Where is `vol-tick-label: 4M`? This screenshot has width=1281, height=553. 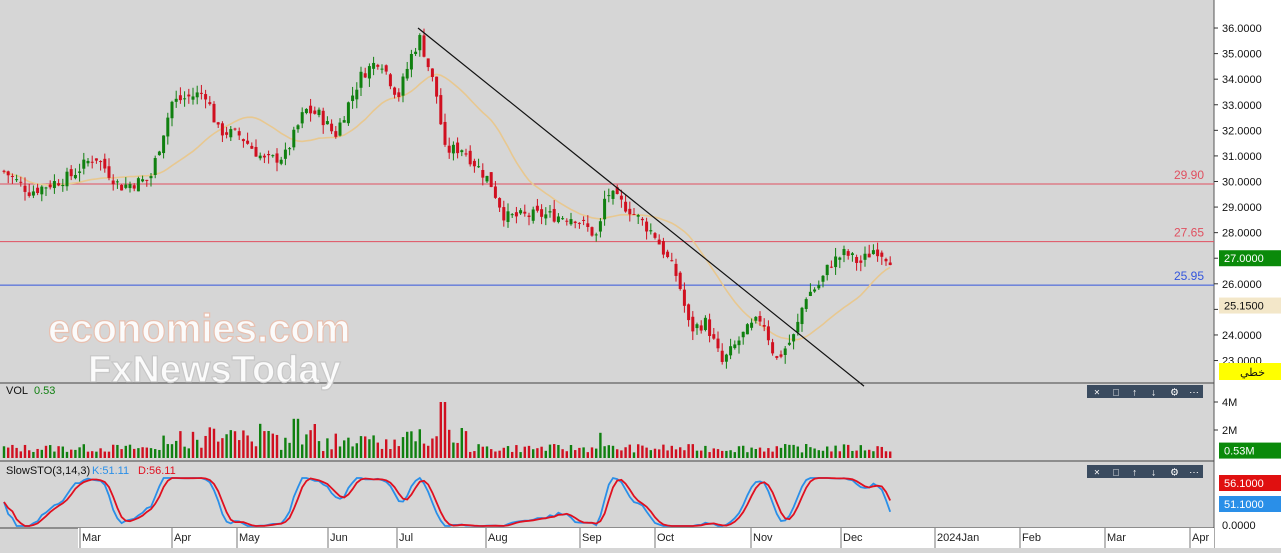 vol-tick-label: 4M is located at coordinates (1229, 403).